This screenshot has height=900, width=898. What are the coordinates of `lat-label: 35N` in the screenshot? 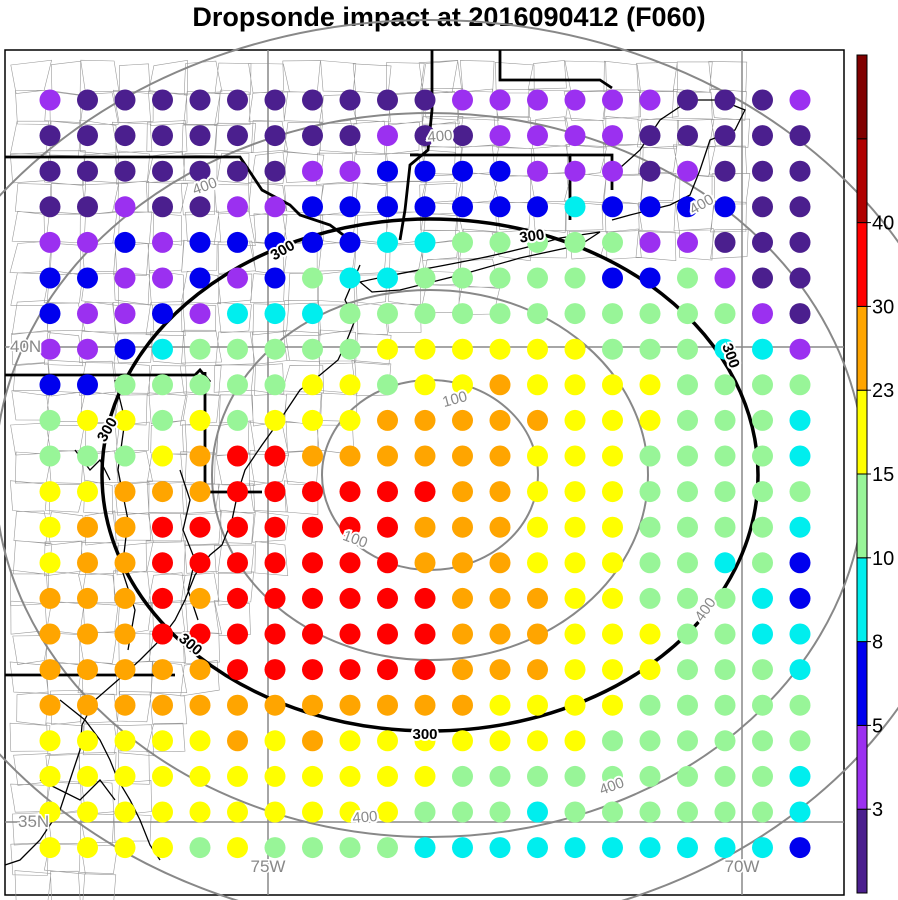 It's located at (33, 821).